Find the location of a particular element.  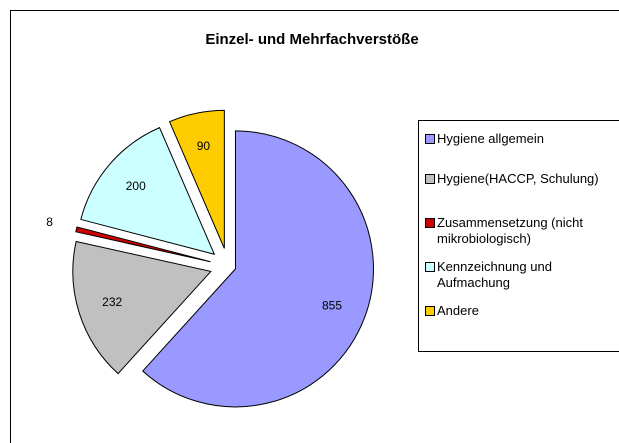

legend-item: Hygiene allgemein is located at coordinates (522, 139).